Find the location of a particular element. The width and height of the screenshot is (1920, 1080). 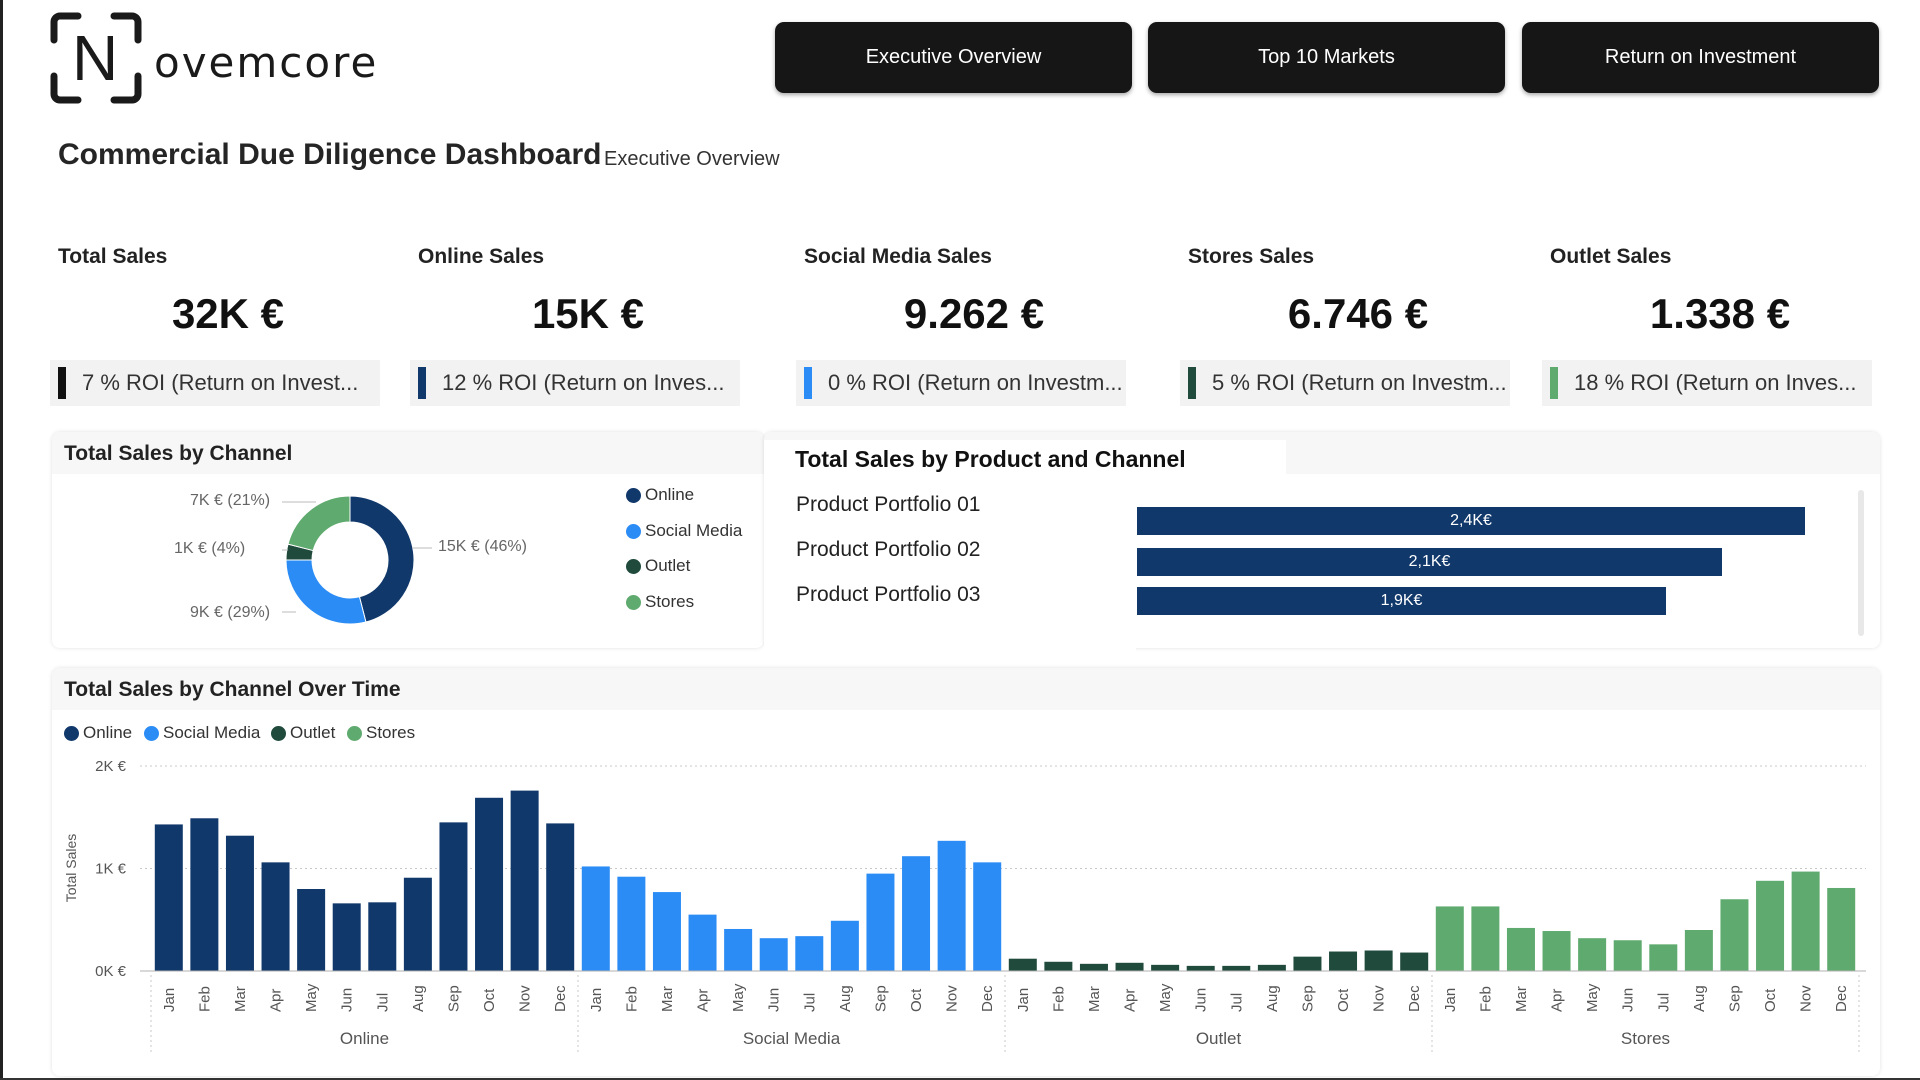

bar-online-dec is located at coordinates (560, 897).